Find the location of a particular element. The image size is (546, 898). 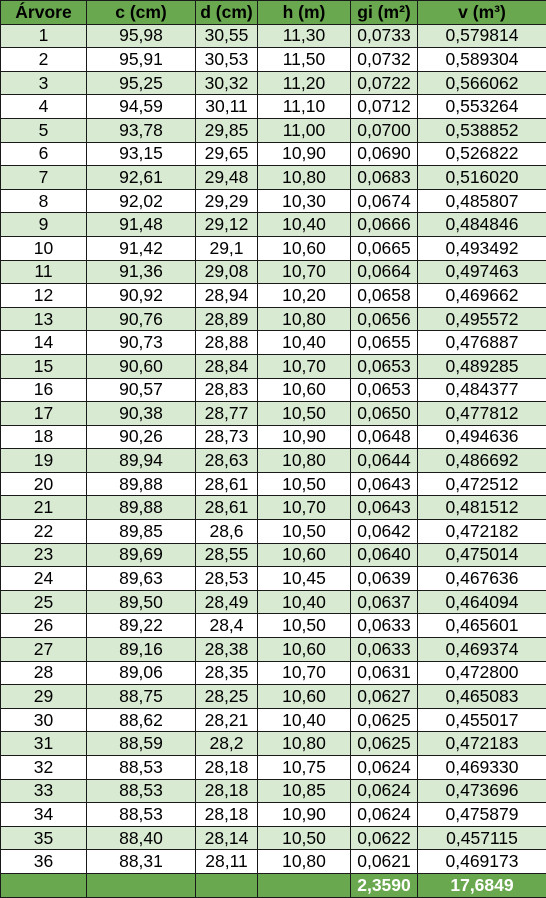

column-header-volume: v (m³) is located at coordinates (482, 13).